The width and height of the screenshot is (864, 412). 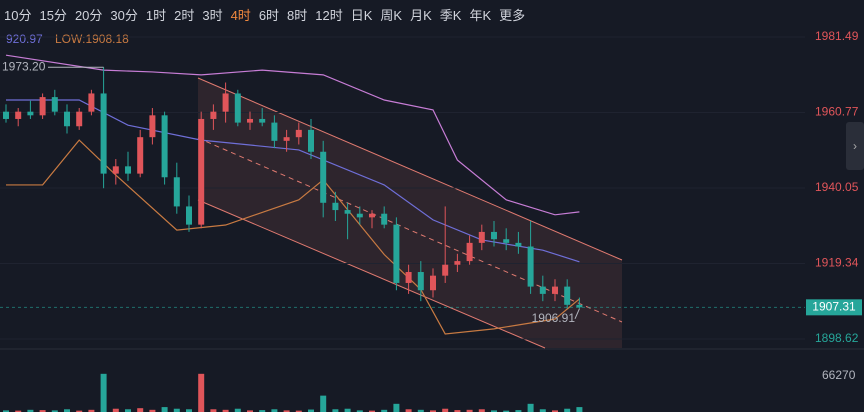 I want to click on timeframe-tab: 3时, so click(x=212, y=15).